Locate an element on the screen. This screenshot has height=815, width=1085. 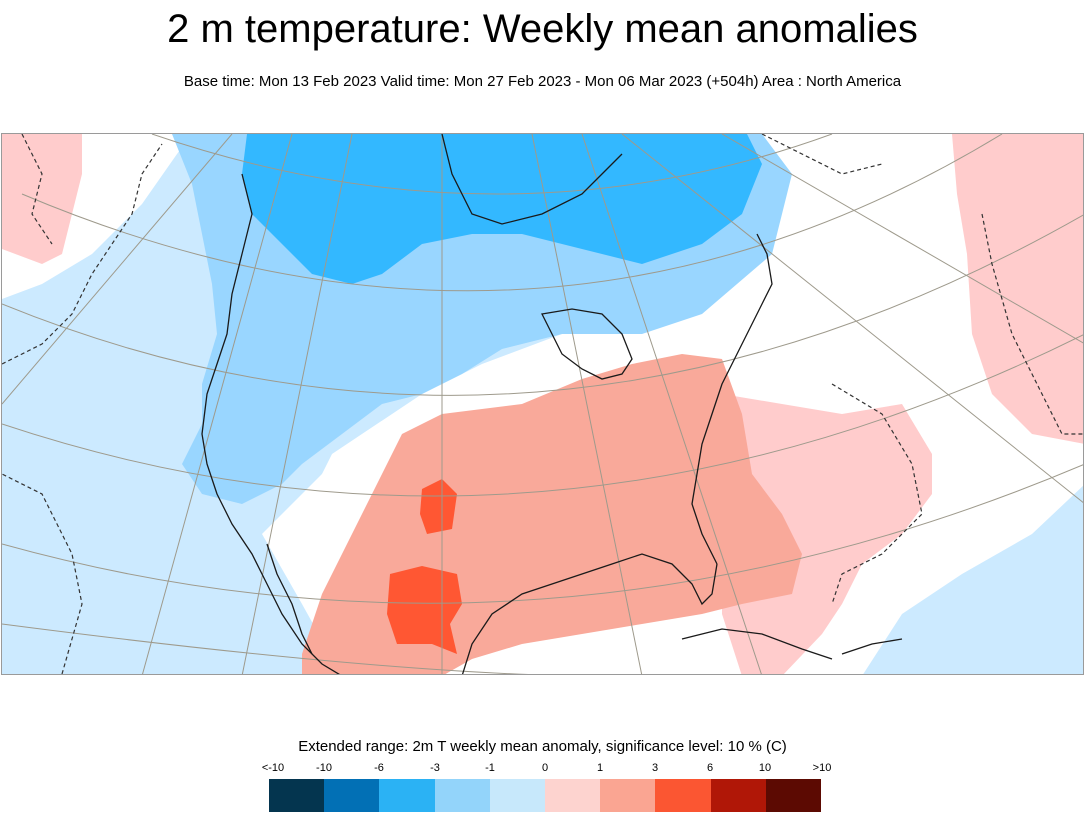
legend-label: >10 is located at coordinates (822, 768).